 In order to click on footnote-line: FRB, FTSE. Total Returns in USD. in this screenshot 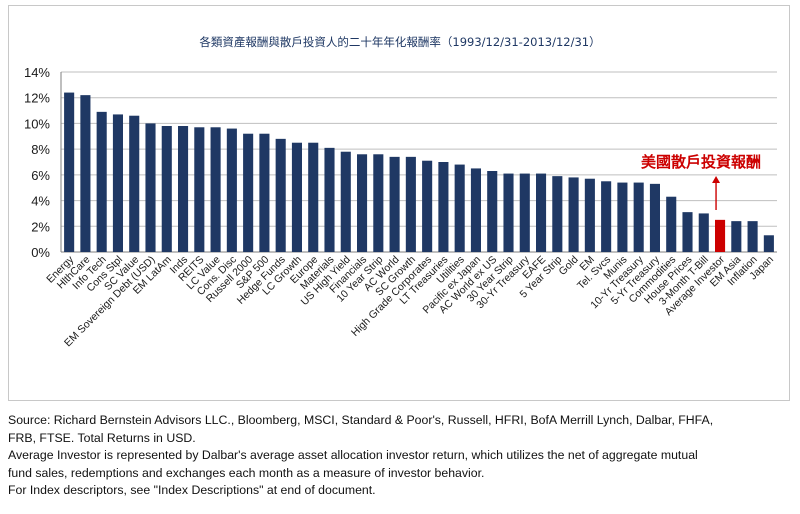, I will do `click(102, 437)`.